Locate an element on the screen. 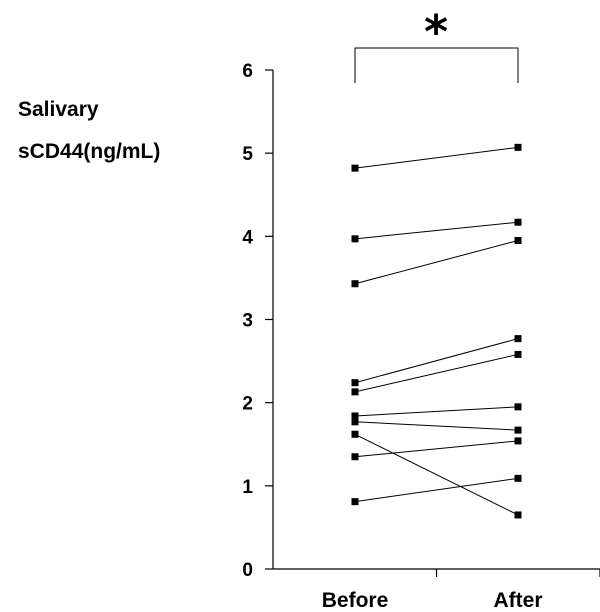 The width and height of the screenshot is (600, 612). y-tick-label: 2 is located at coordinates (247, 404).